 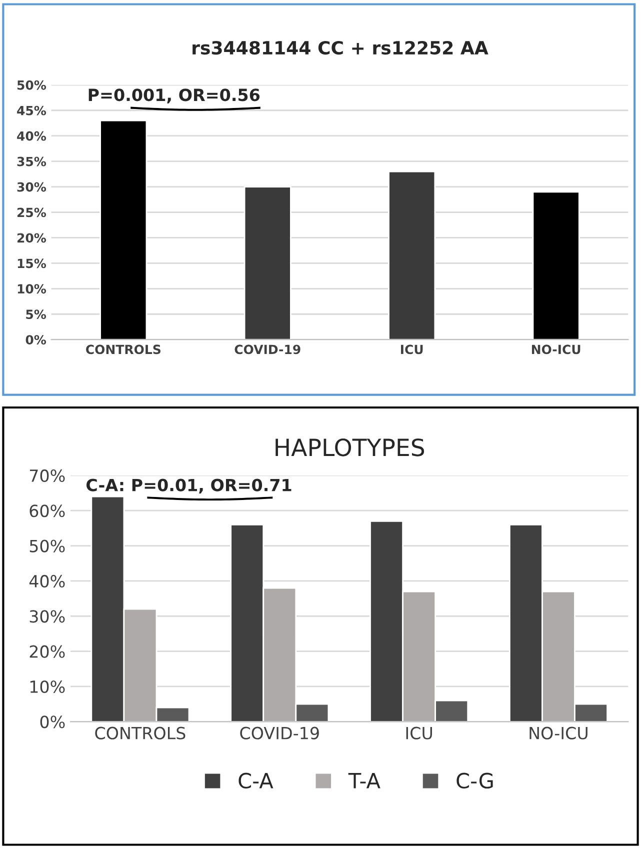 I want to click on y-tick-label: 60%, so click(x=47, y=511).